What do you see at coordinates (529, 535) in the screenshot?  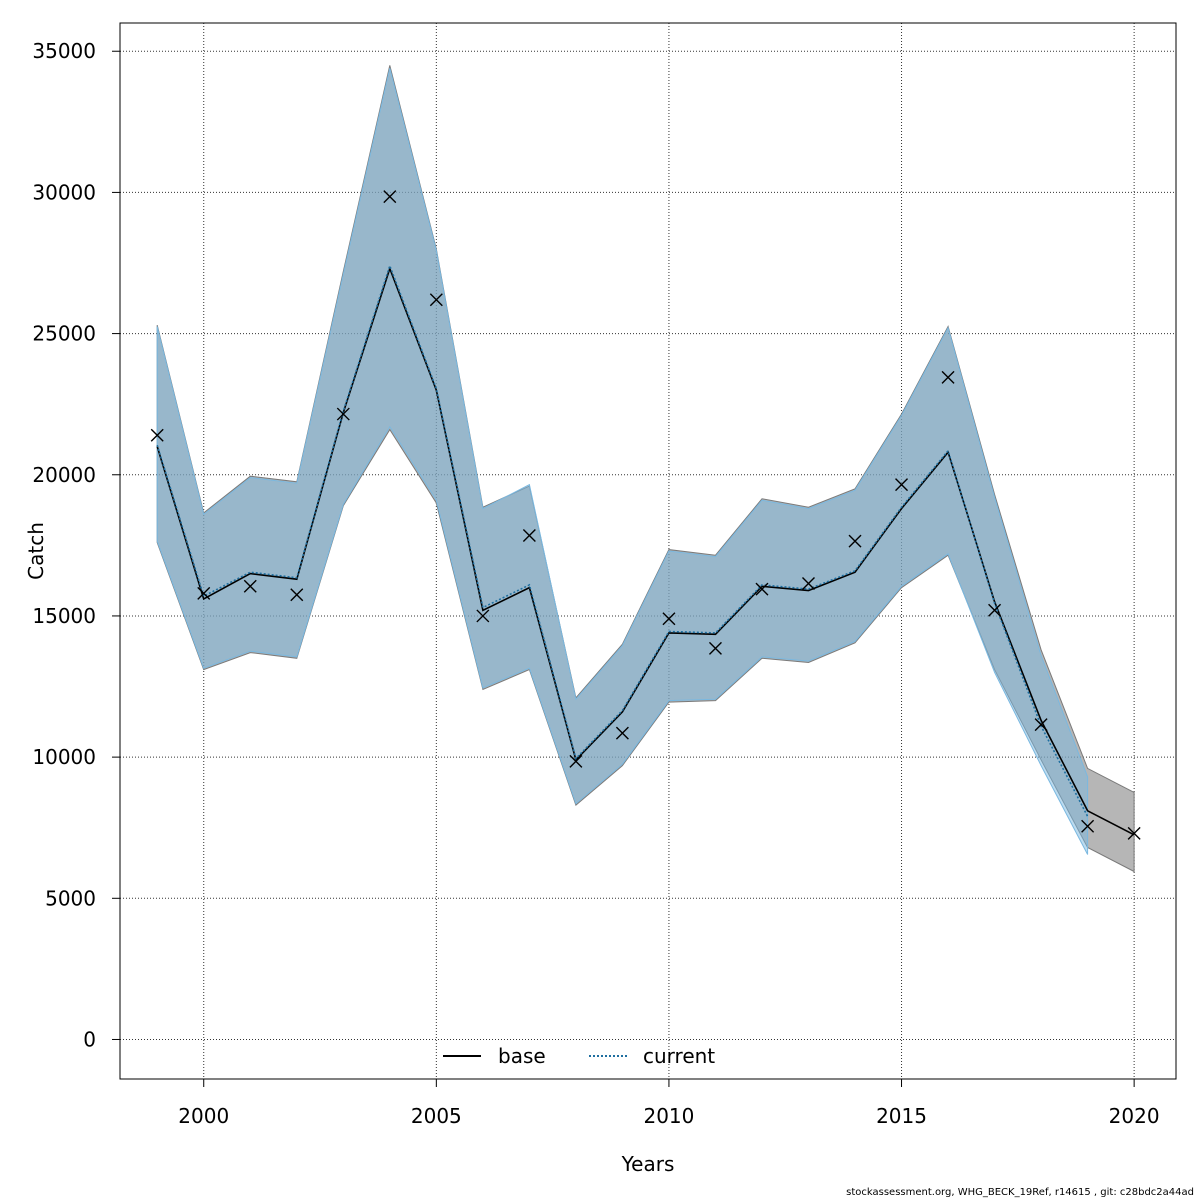 I see `observed-point-2007` at bounding box center [529, 535].